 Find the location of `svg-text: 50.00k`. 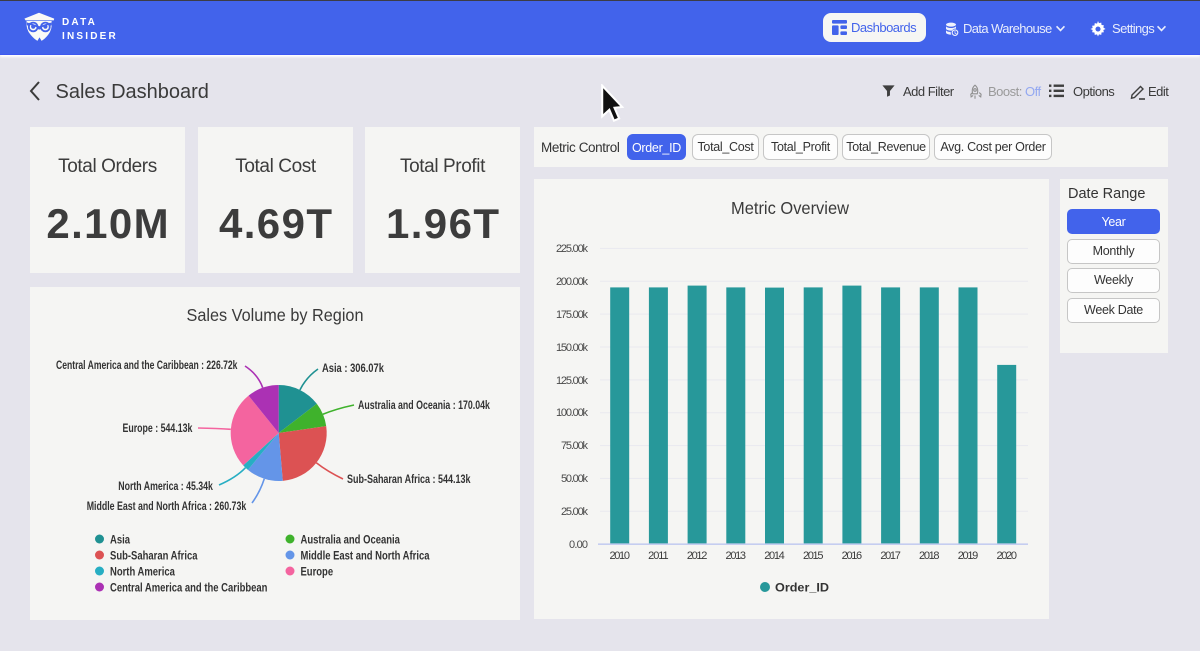

svg-text: 50.00k is located at coordinates (575, 479).